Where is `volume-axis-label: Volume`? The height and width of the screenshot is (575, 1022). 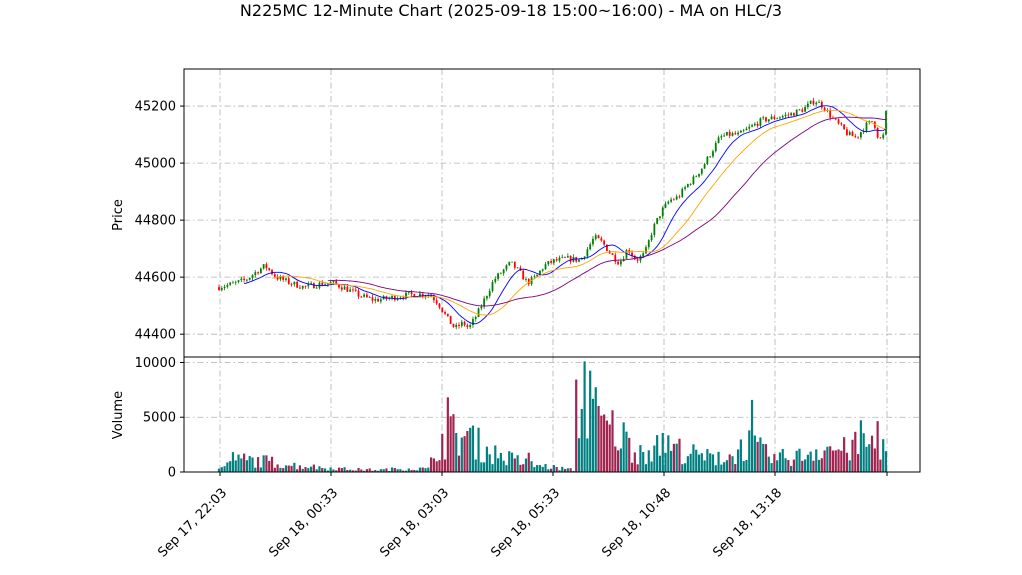
volume-axis-label: Volume is located at coordinates (118, 415).